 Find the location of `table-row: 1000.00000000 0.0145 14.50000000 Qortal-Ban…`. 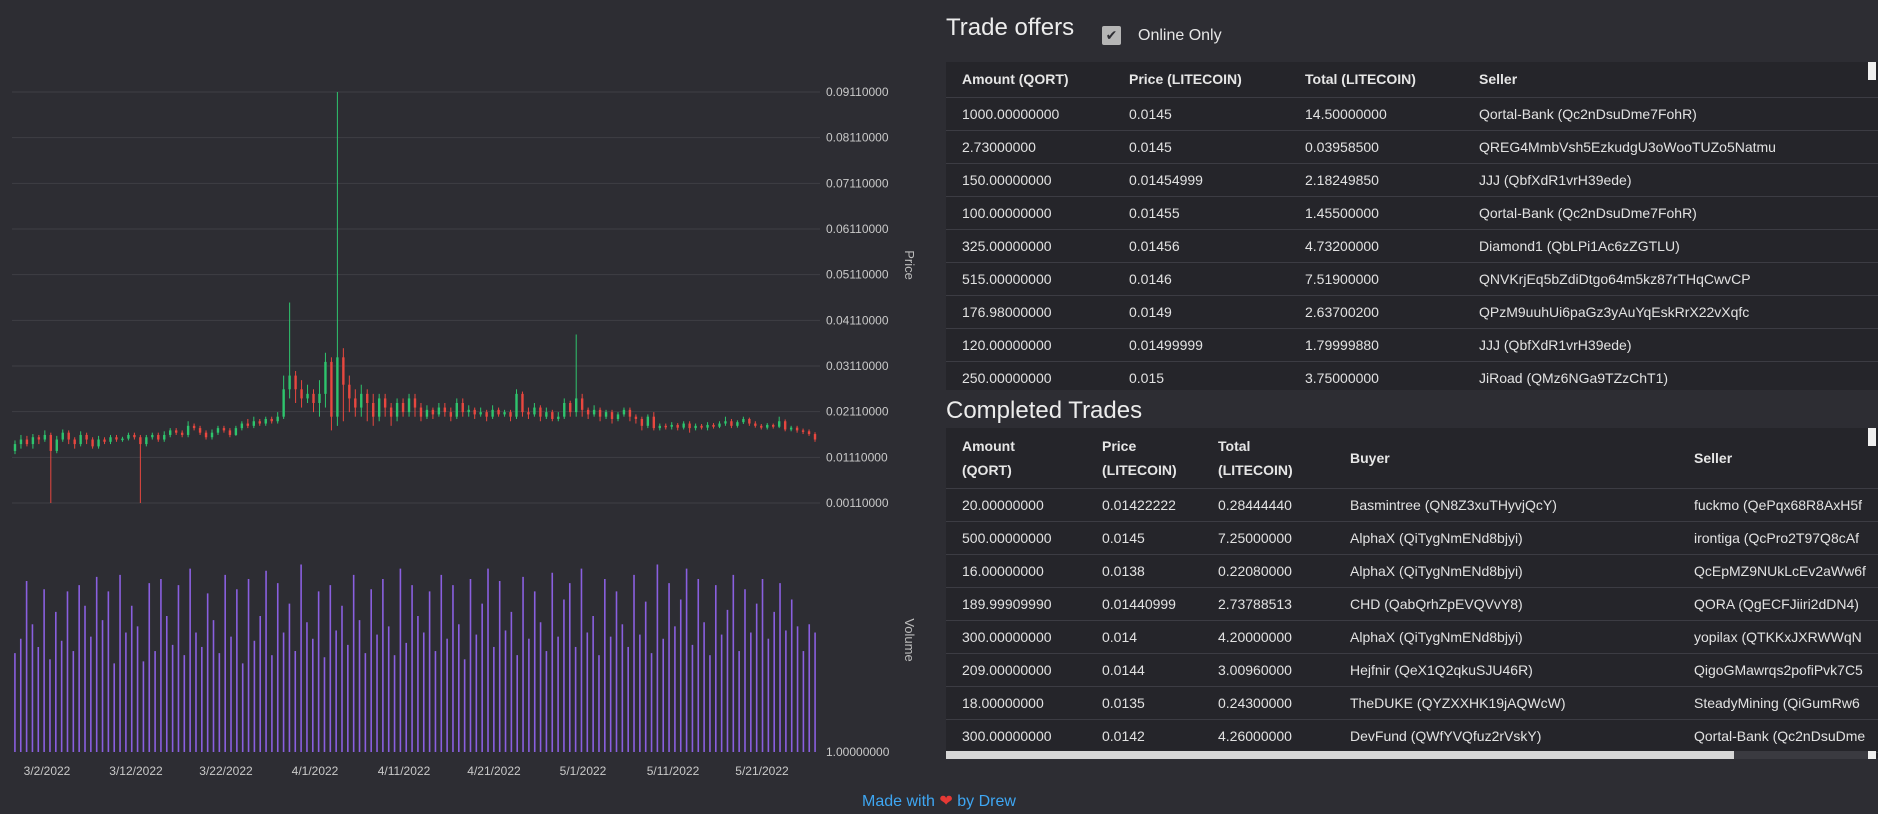

table-row: 1000.00000000 0.0145 14.50000000 Qortal-Ban… is located at coordinates (1412, 114).